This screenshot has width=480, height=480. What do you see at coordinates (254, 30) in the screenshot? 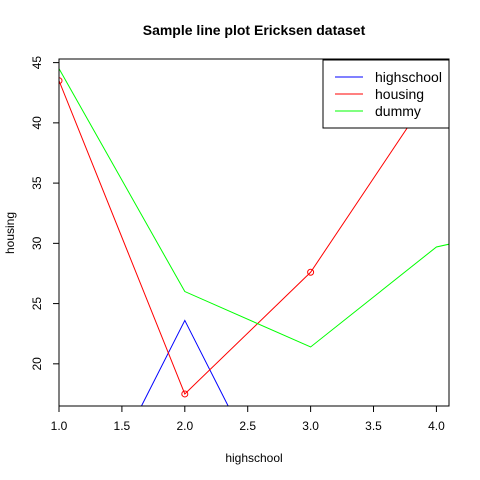
I see `chart-title: Sample line plot Ericksen dataset` at bounding box center [254, 30].